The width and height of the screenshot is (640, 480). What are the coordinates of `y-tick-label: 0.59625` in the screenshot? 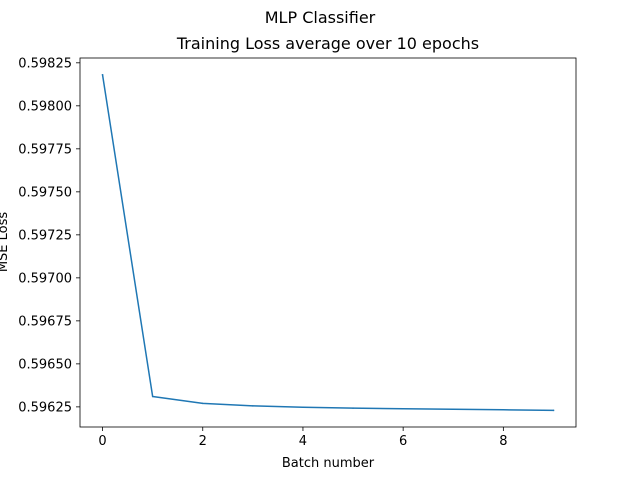 It's located at (45, 407).